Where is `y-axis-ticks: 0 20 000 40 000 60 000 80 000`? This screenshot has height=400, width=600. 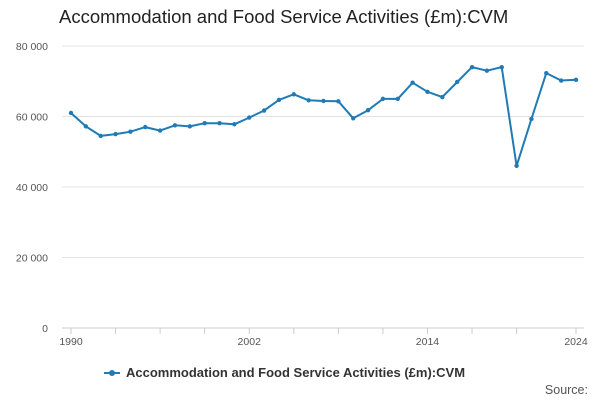 y-axis-ticks: 0 20 000 40 000 60 000 80 000 is located at coordinates (32, 188).